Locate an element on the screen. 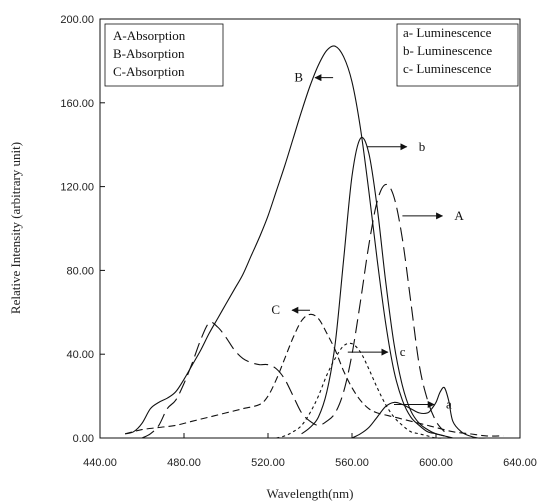  y-tick-label: 200.00 is located at coordinates (77, 20).